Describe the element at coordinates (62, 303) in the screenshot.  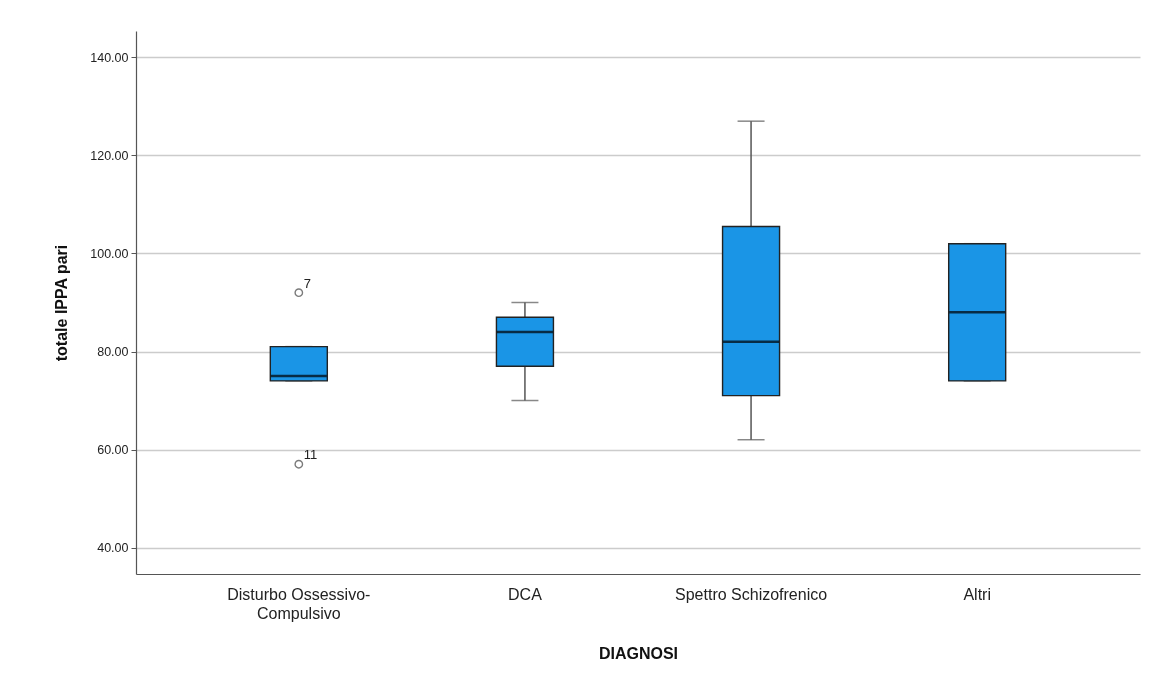
I see `y-axis-title: totale IPPA pari` at that location.